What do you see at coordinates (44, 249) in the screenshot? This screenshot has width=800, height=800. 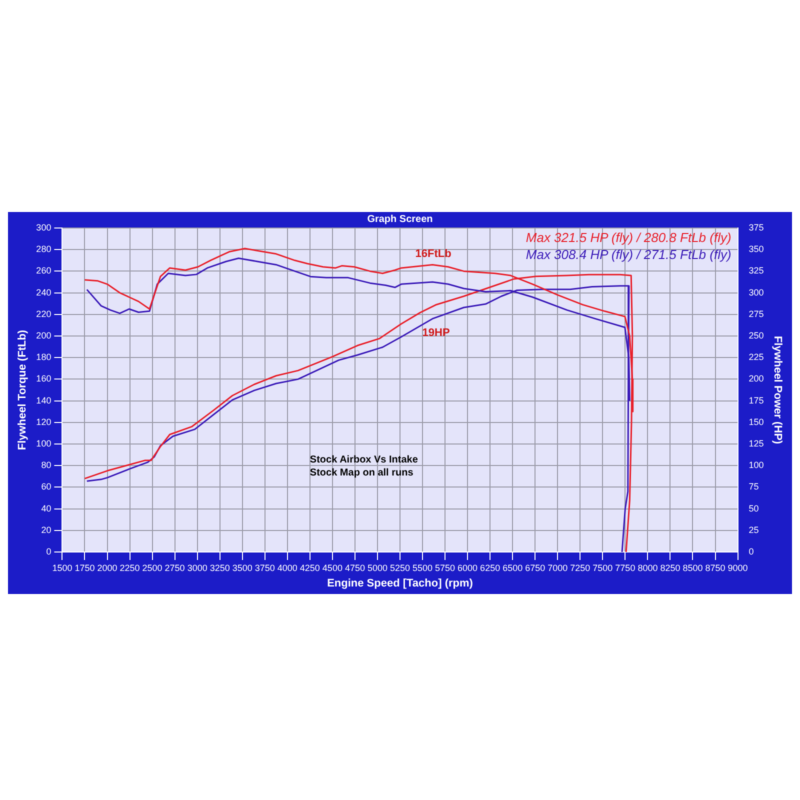 I see `y-tick-label: 280` at bounding box center [44, 249].